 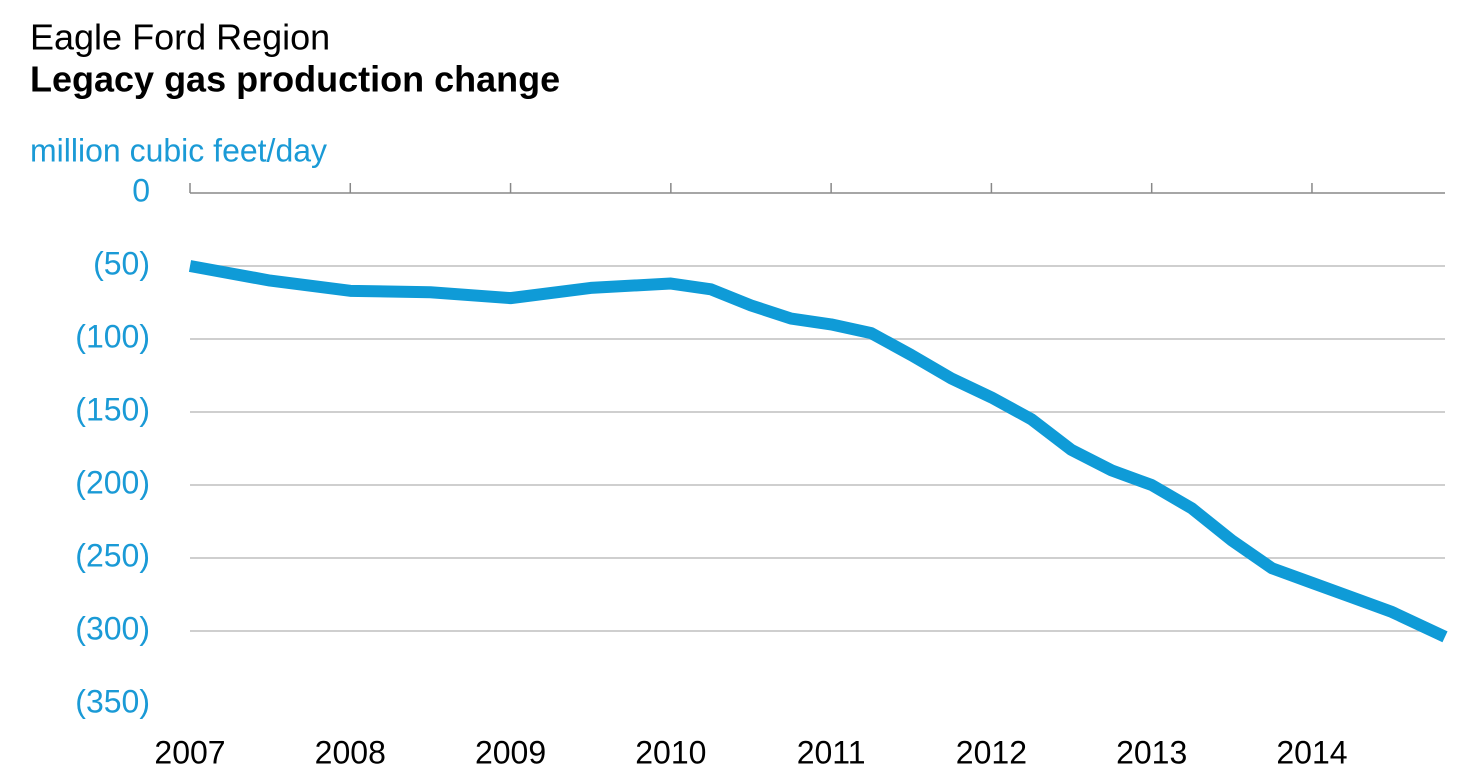 What do you see at coordinates (112, 628) in the screenshot?
I see `y-tick-label: (300)` at bounding box center [112, 628].